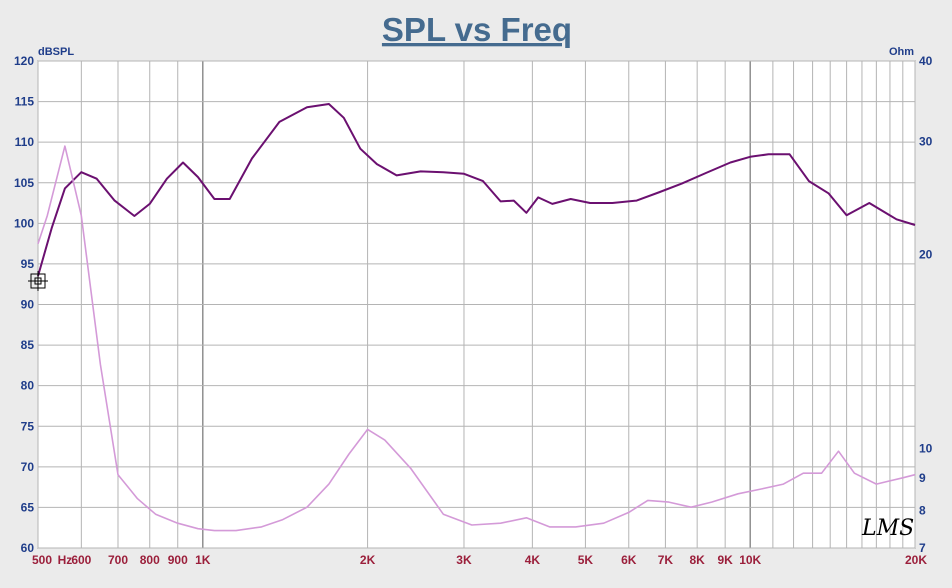 Image resolution: width=952 pixels, height=588 pixels. I want to click on x-tick-label: 600, so click(81, 560).